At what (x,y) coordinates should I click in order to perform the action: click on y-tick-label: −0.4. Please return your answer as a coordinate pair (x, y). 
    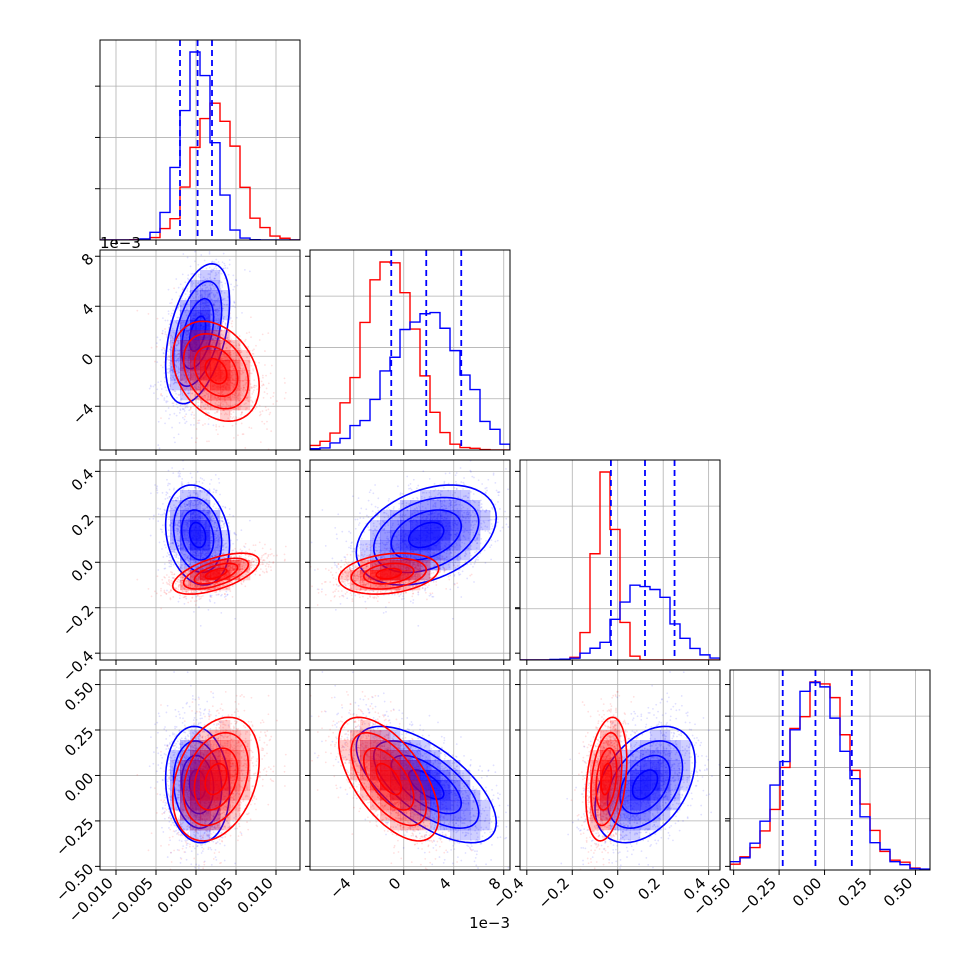
    Looking at the image, I should click on (78, 666).